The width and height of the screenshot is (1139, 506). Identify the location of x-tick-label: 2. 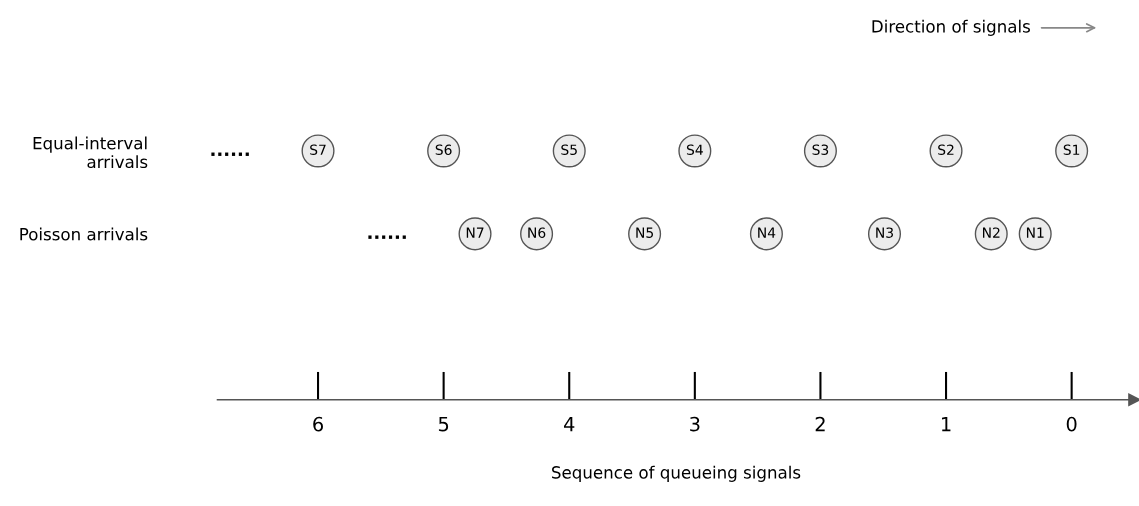
(820, 424).